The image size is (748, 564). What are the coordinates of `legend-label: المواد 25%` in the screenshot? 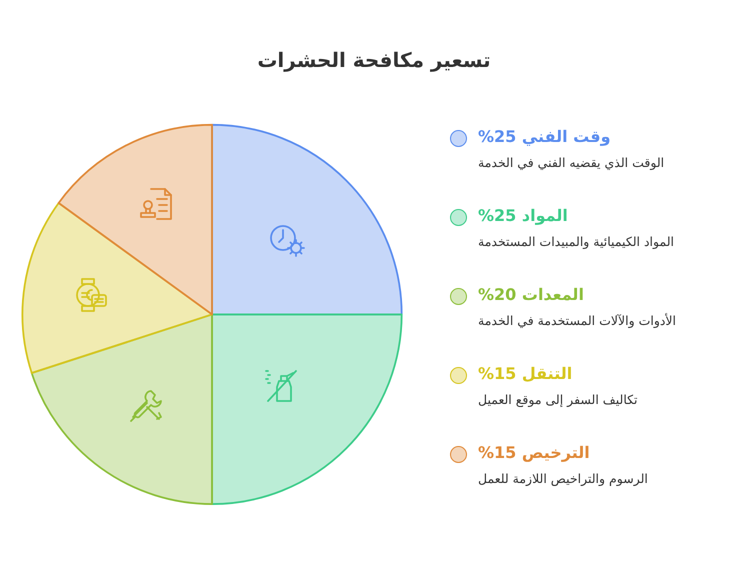 It's located at (523, 215).